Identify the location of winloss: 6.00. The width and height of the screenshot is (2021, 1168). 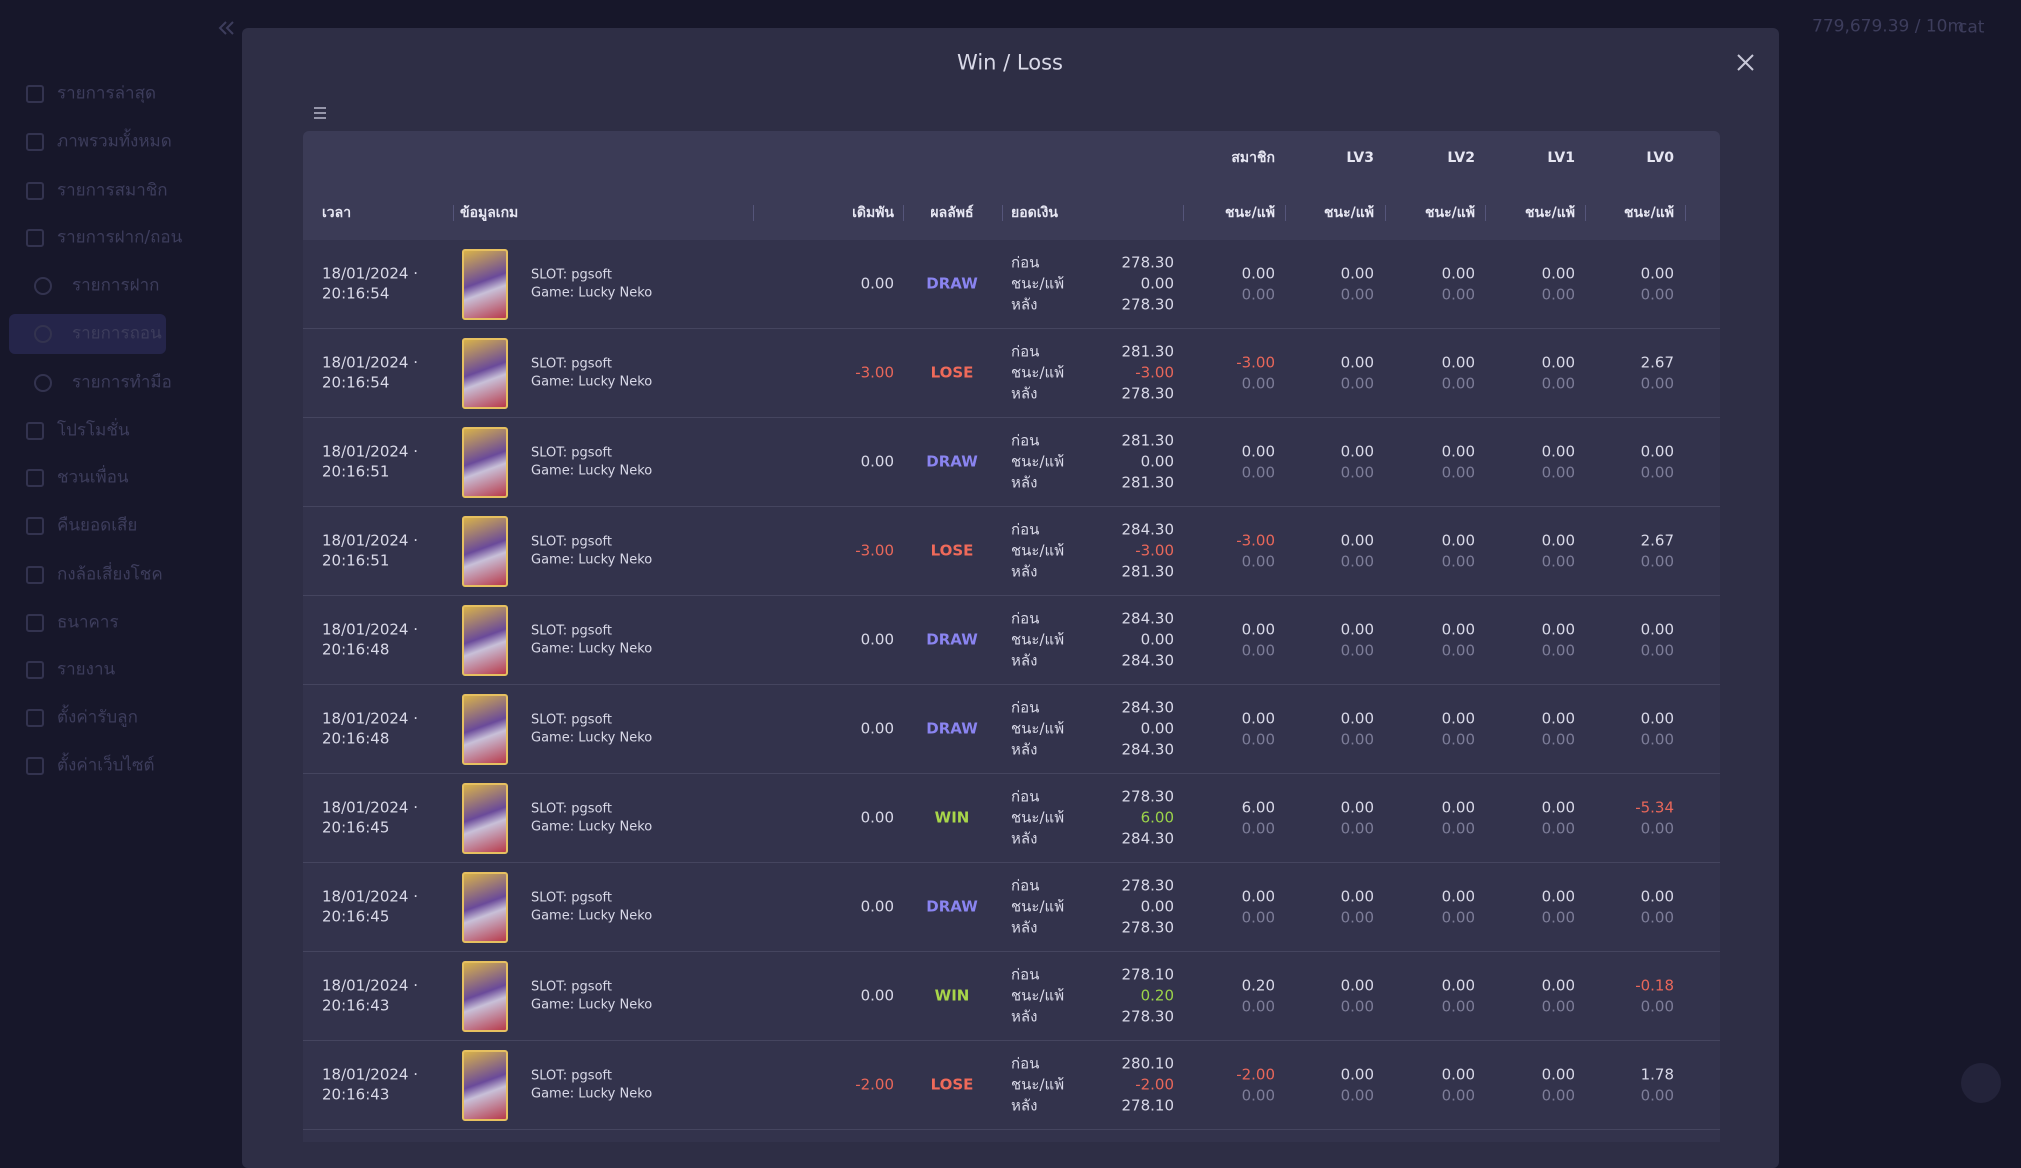
(1258, 807).